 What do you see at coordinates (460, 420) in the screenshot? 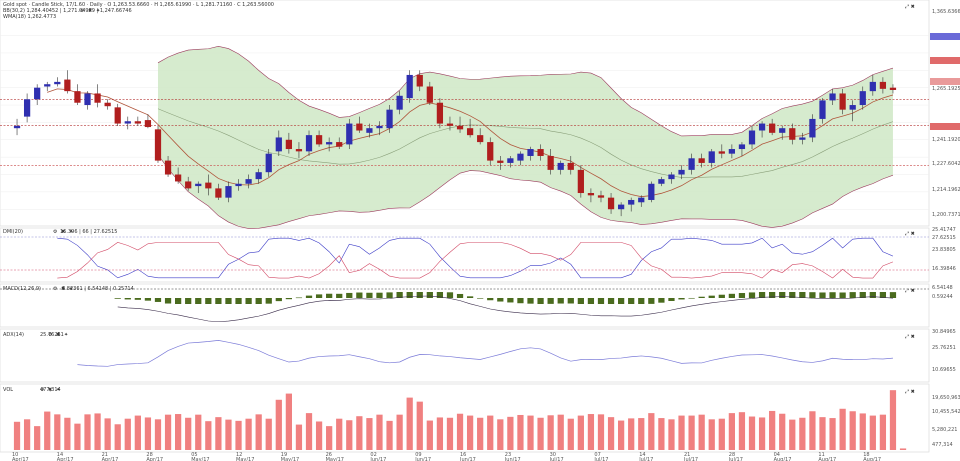
I see `volume-bars` at bounding box center [460, 420].